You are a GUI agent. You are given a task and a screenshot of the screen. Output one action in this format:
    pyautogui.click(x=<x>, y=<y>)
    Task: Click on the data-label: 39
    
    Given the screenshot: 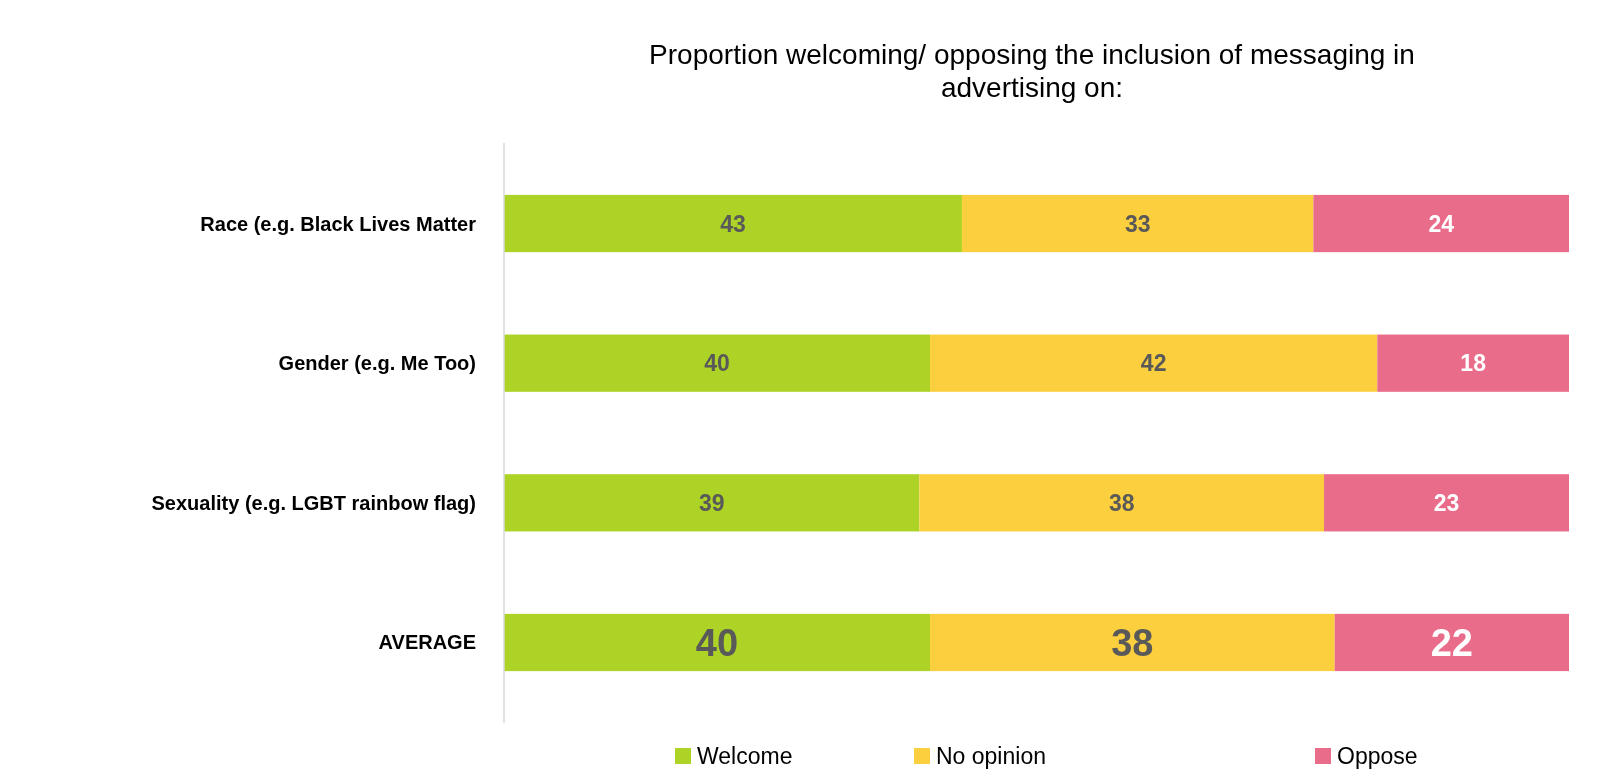 What is the action you would take?
    pyautogui.click(x=711, y=502)
    